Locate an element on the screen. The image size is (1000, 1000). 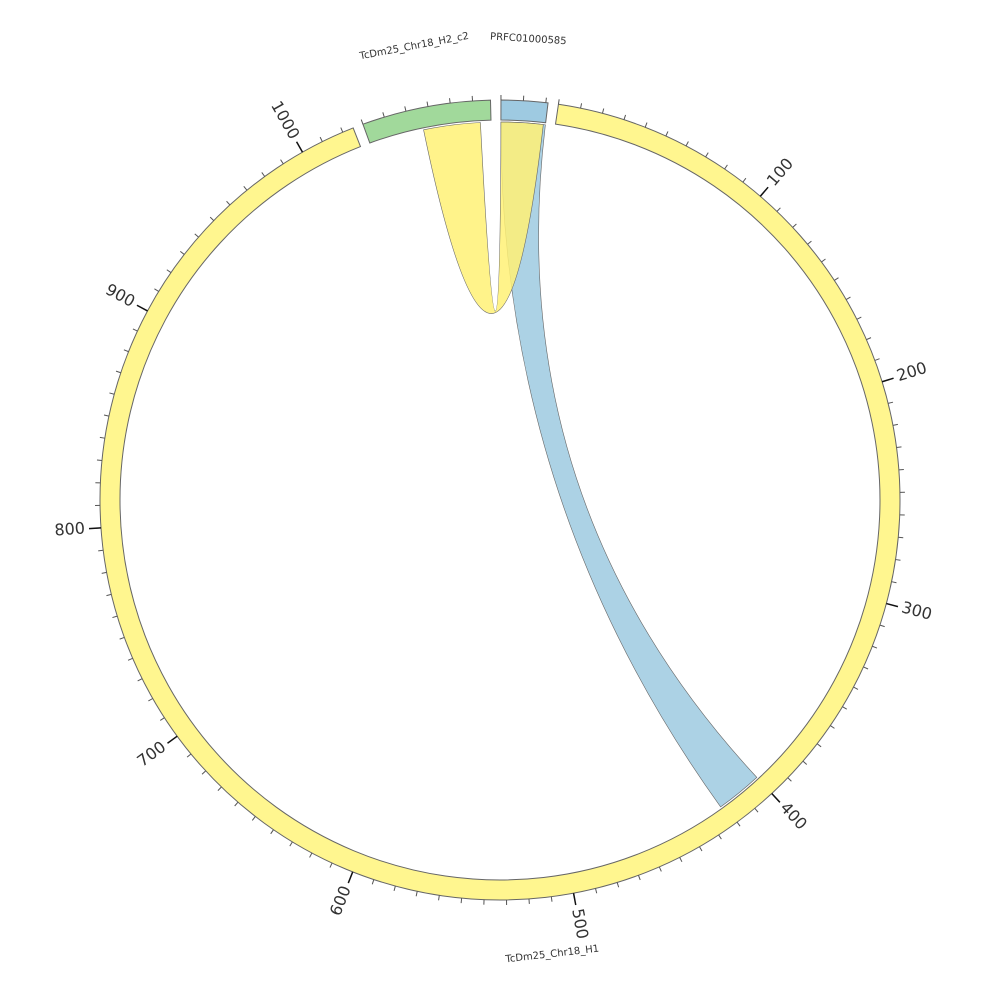
sector-label: TcDm25_Chr18_H1 is located at coordinates (552, 955).